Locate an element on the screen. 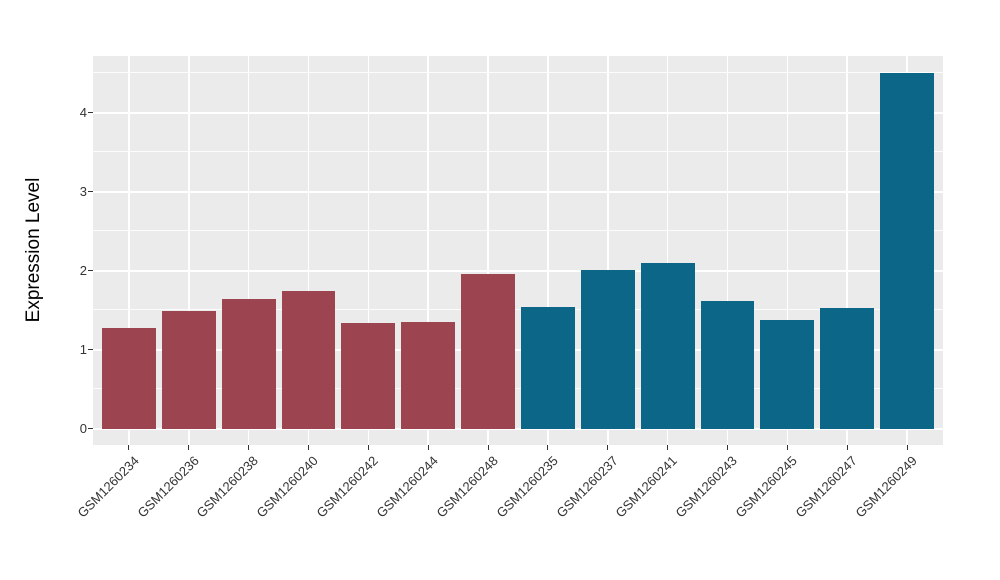 The width and height of the screenshot is (1000, 580). bar-GSM1260247 is located at coordinates (847, 368).